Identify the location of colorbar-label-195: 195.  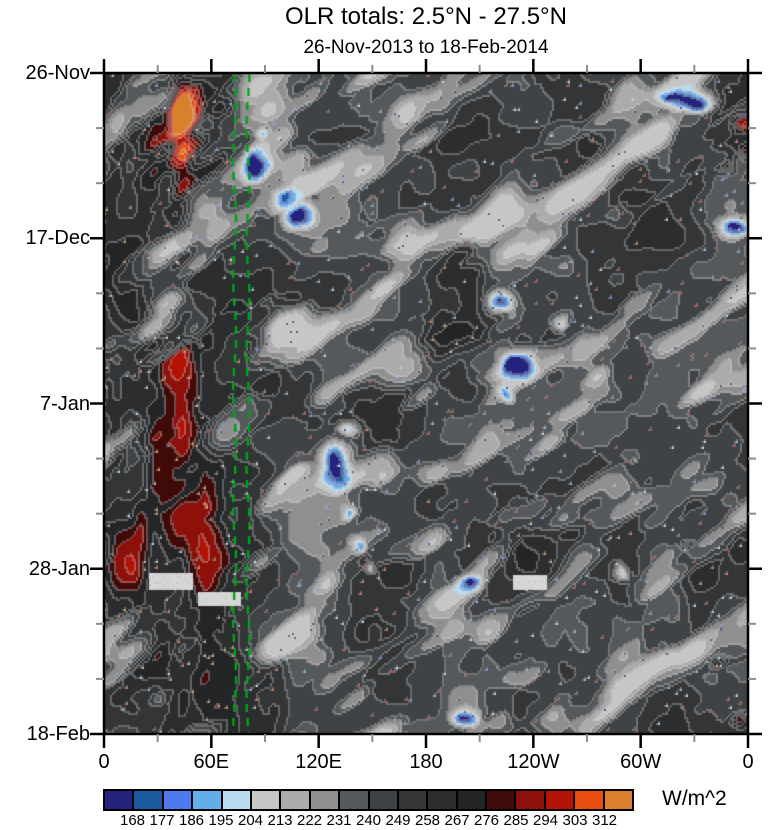
(221, 820).